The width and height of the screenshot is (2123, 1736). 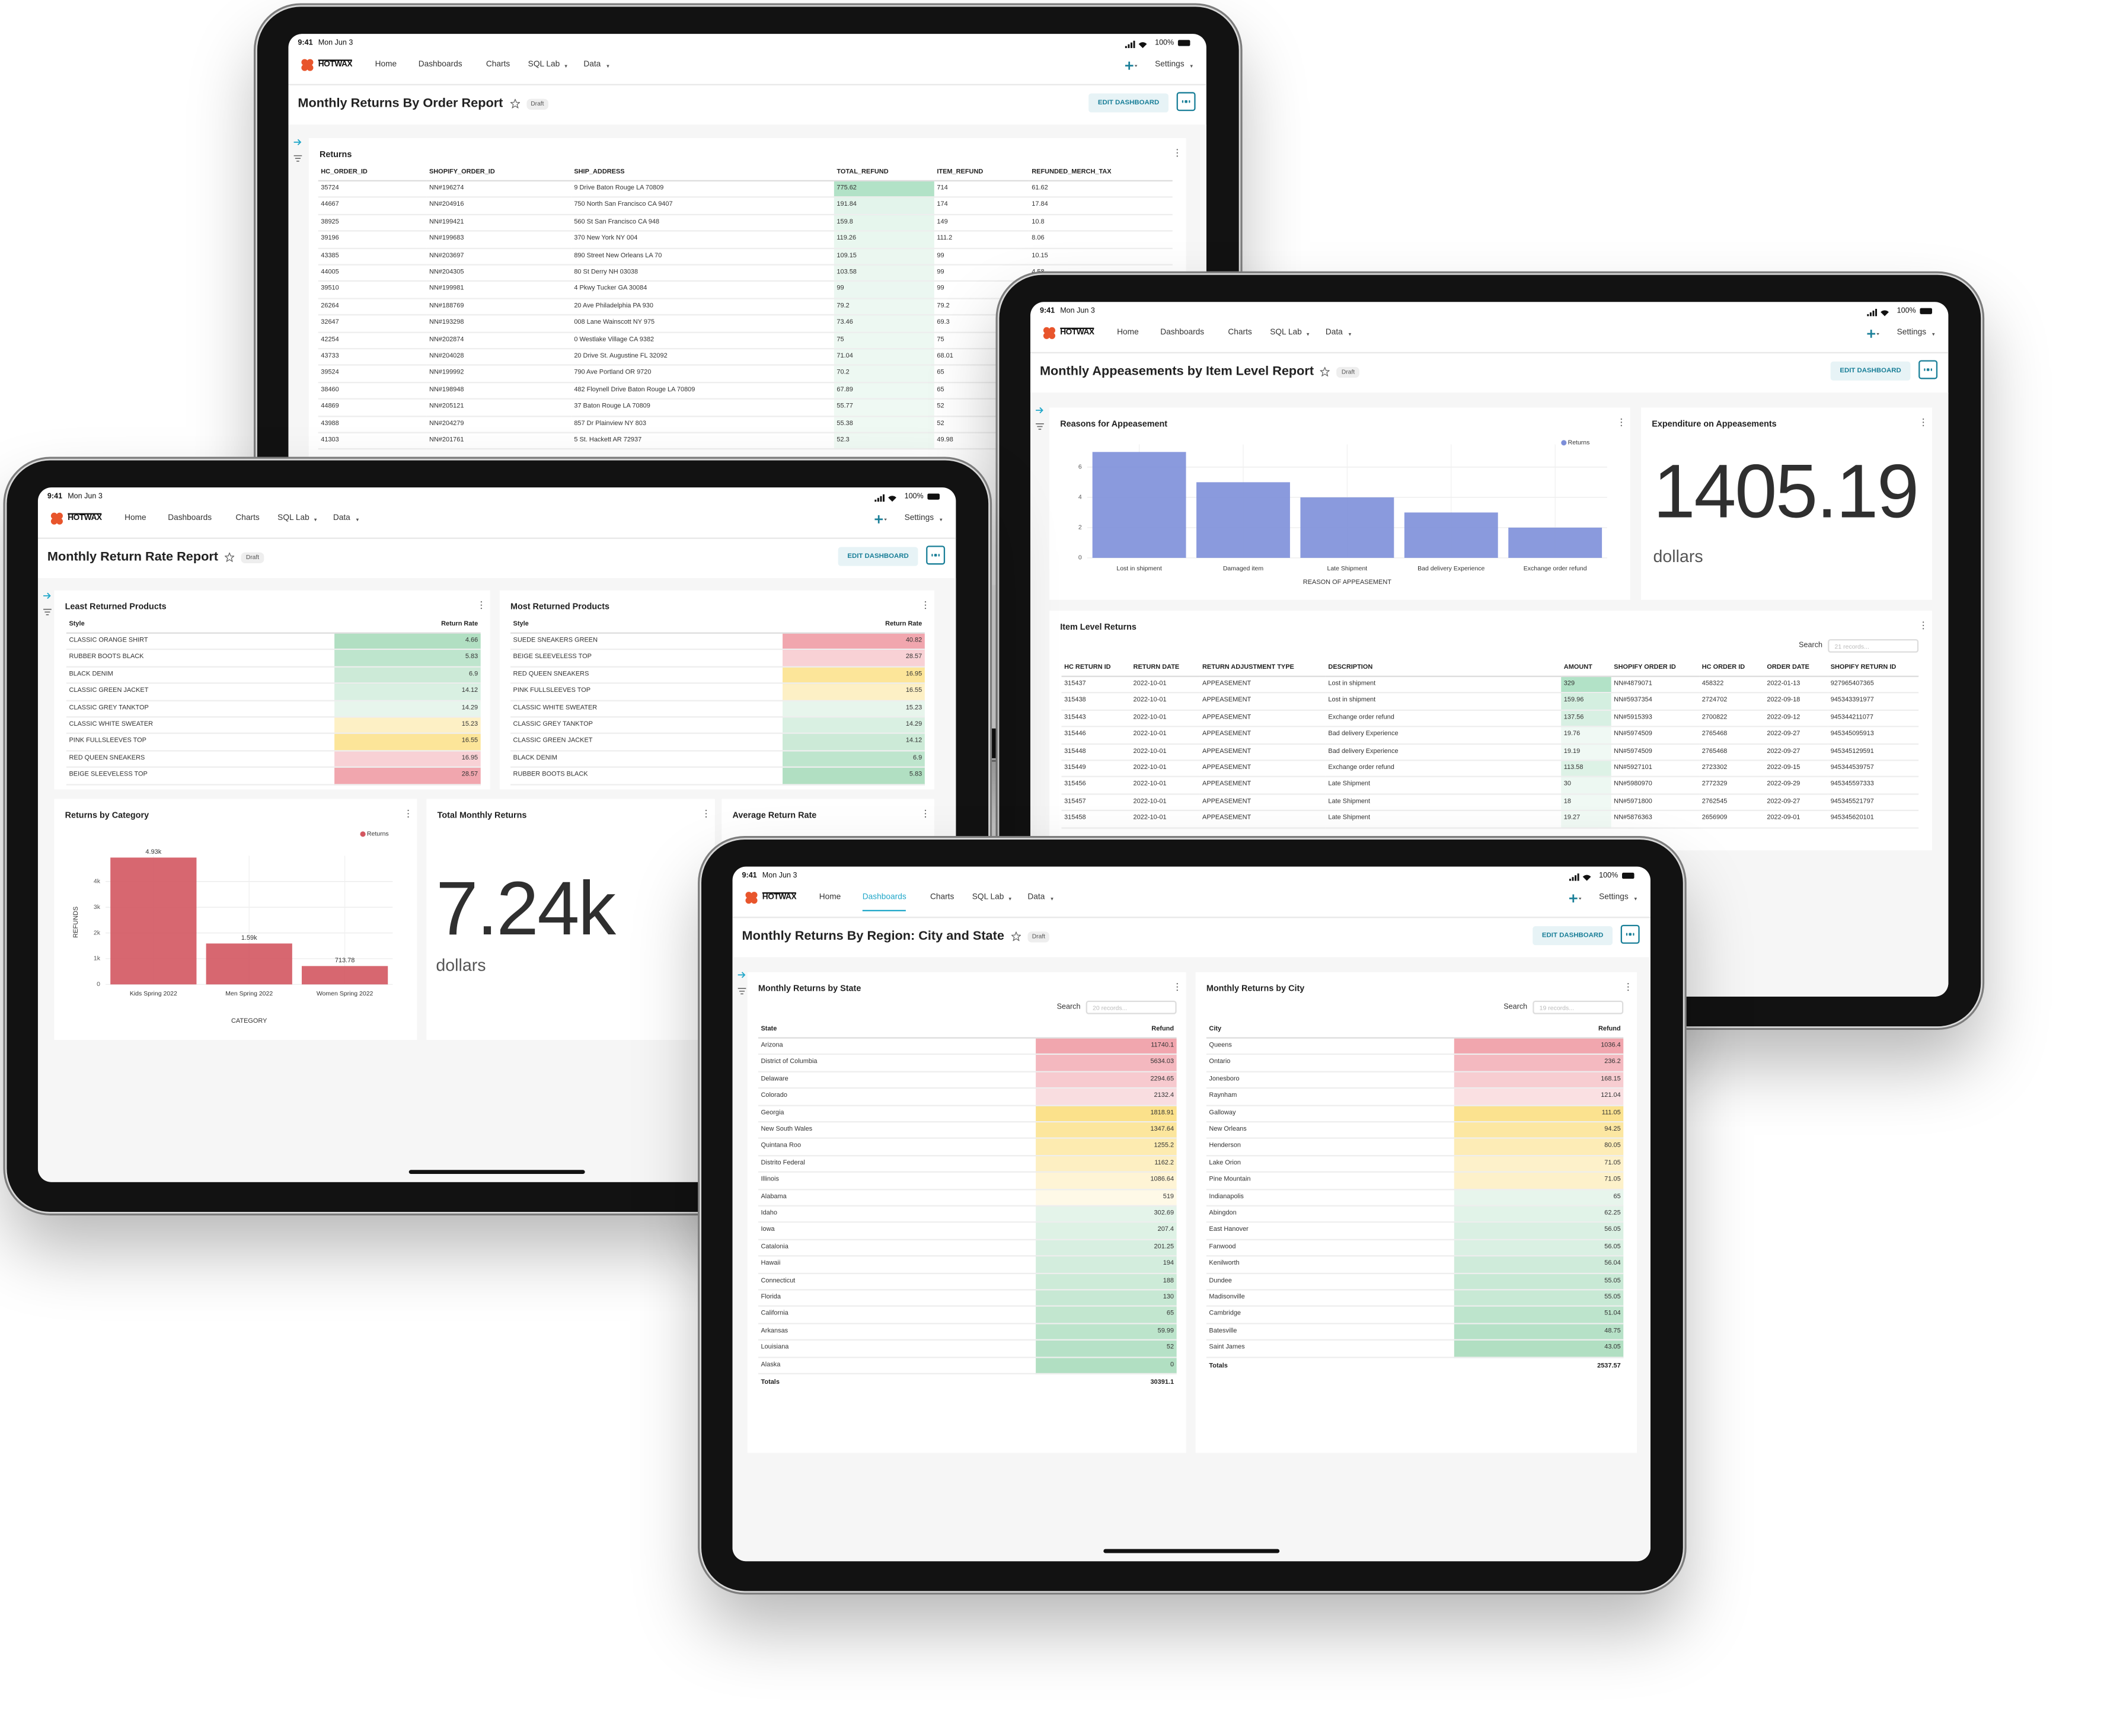 What do you see at coordinates (1731, 668) in the screenshot?
I see `column-header: HC ORDER ID` at bounding box center [1731, 668].